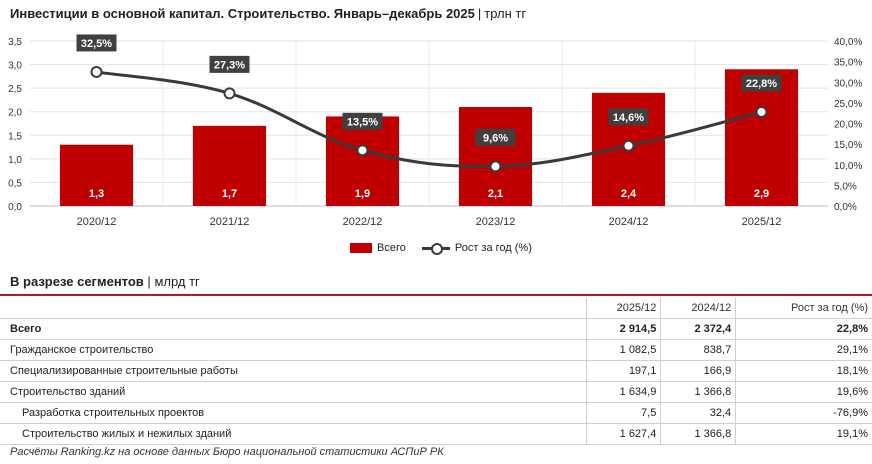  I want to click on row-label: Разработка строительных проектов, so click(293, 413).